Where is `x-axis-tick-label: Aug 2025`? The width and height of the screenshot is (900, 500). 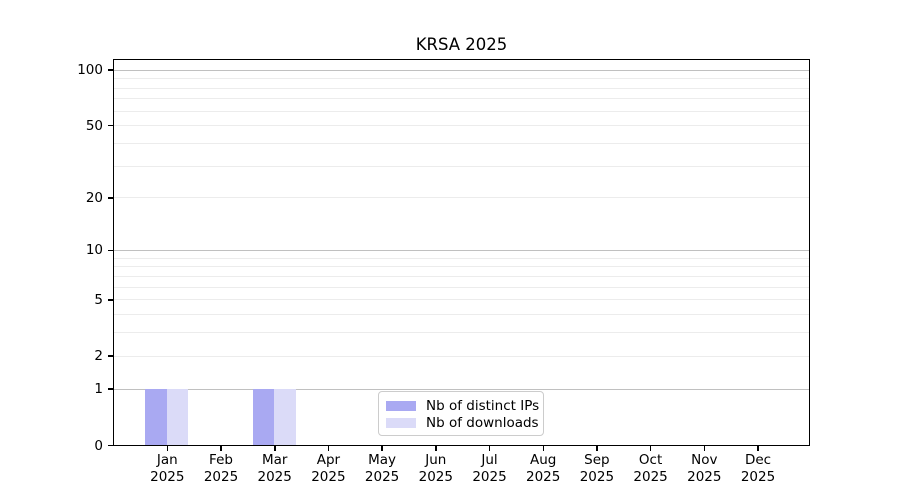
x-axis-tick-label: Aug 2025 is located at coordinates (543, 468).